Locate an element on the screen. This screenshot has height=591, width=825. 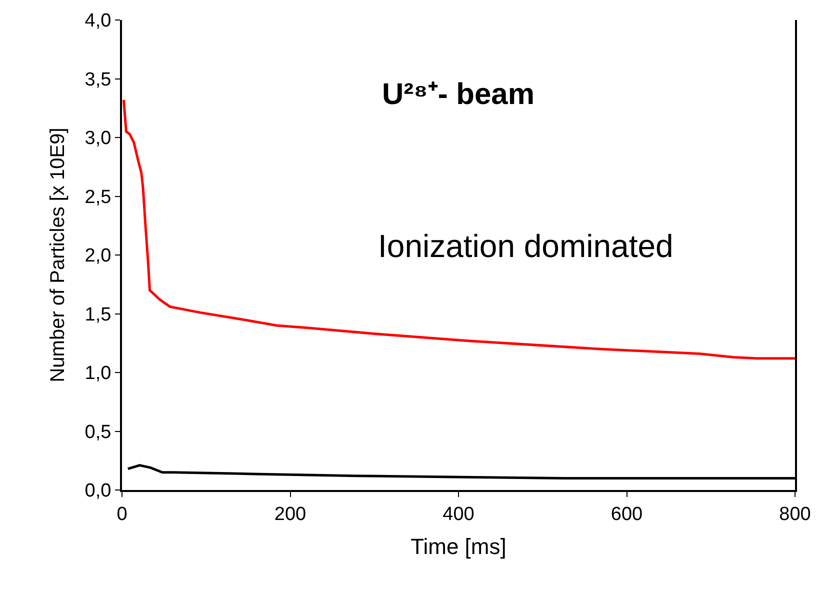
y-tick-label: 3,5 is located at coordinates (98, 79).